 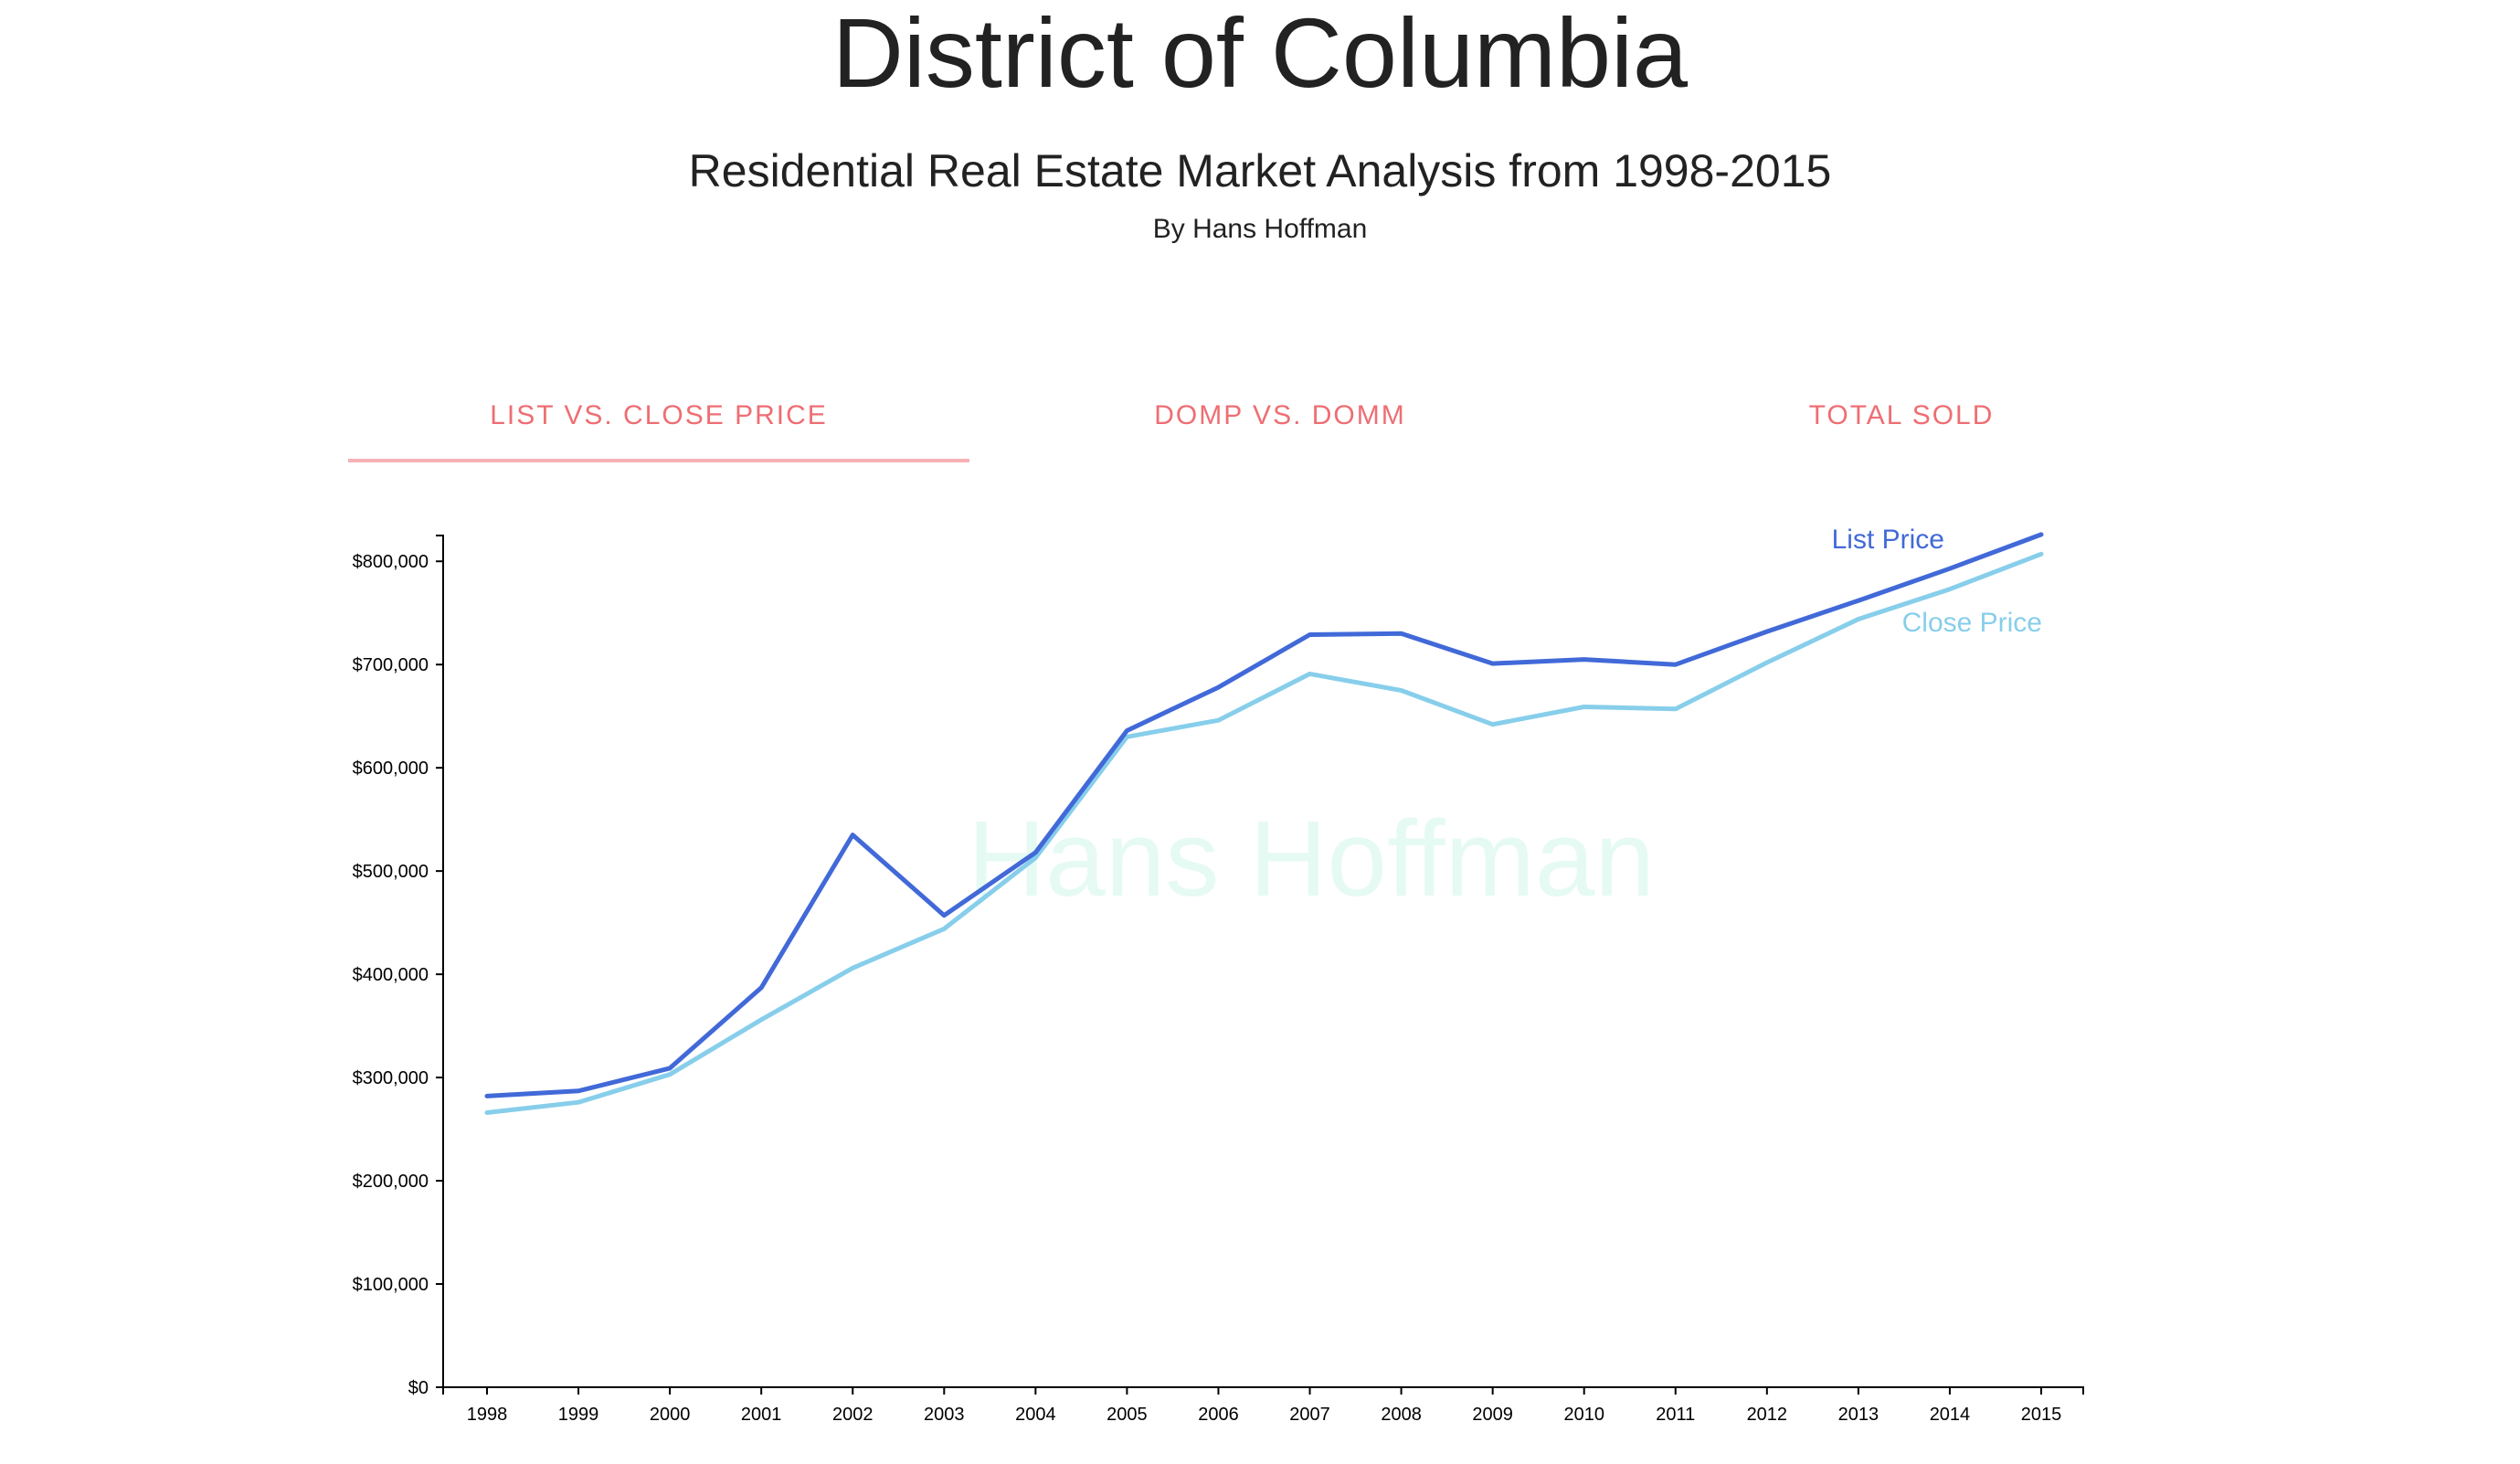 What do you see at coordinates (391, 1182) in the screenshot?
I see `y-tick-label: $200,000` at bounding box center [391, 1182].